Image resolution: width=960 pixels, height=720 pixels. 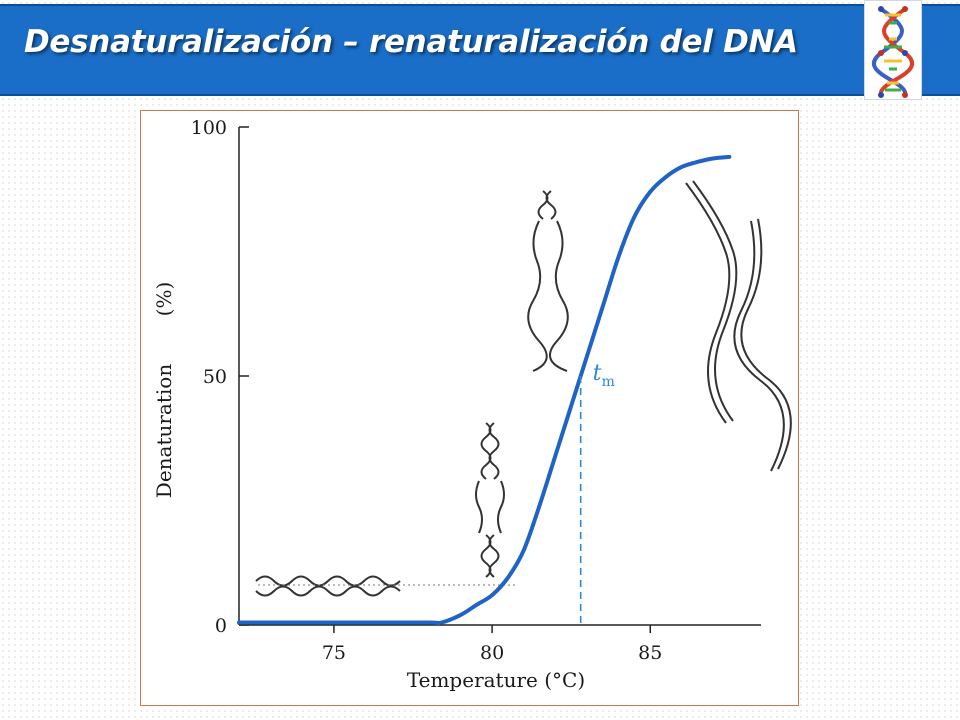 What do you see at coordinates (221, 626) in the screenshot?
I see `y-tick-label: 0` at bounding box center [221, 626].